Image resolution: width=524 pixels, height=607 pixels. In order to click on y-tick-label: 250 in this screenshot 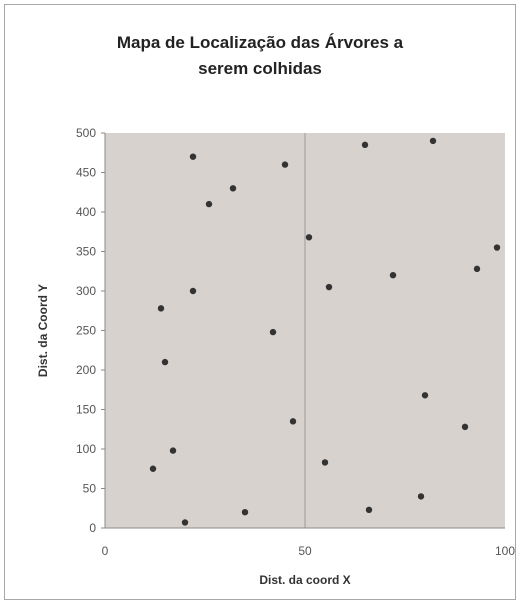, I will do `click(86, 331)`.